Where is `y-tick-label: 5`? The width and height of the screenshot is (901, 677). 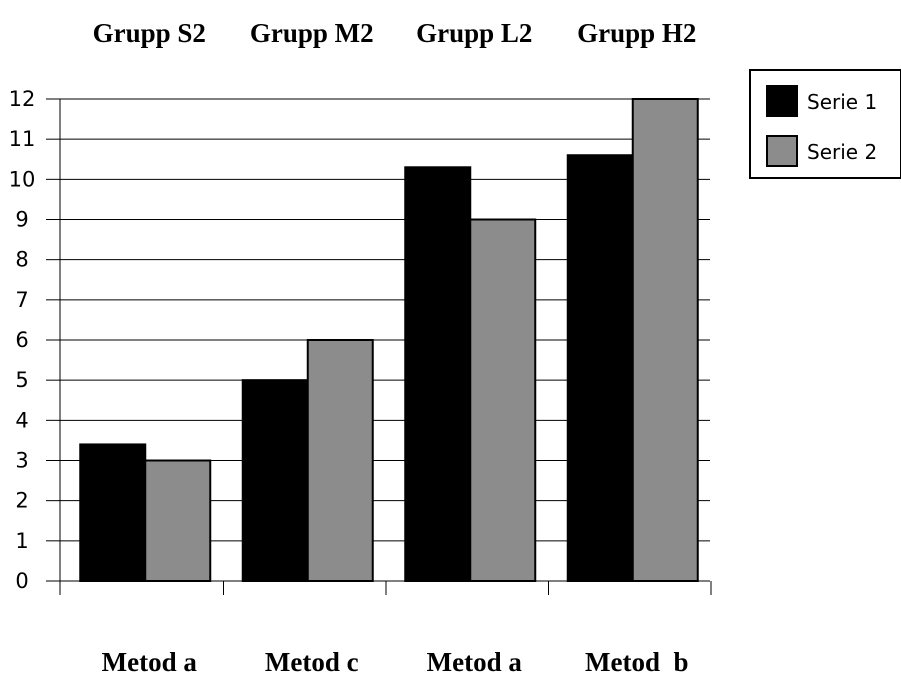 y-tick-label: 5 is located at coordinates (21, 380).